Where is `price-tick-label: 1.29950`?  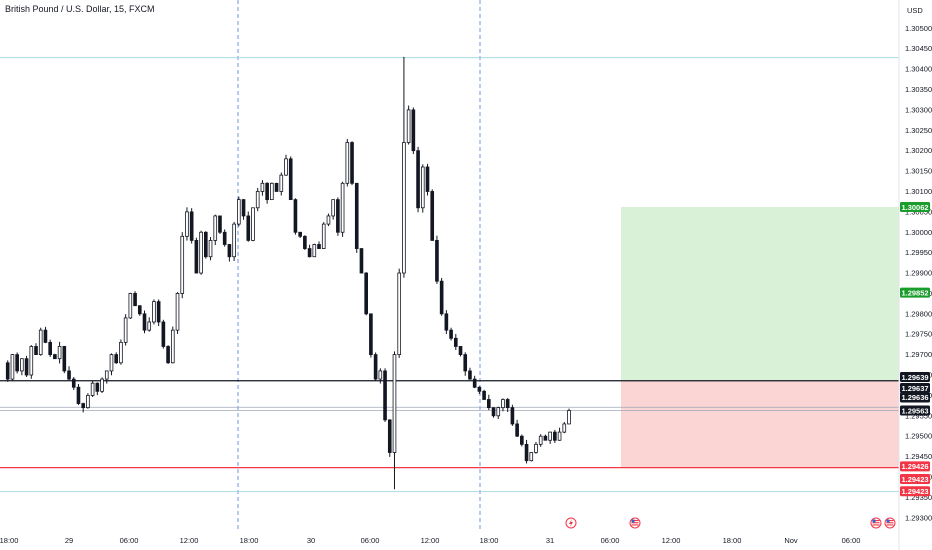 price-tick-label: 1.29950 is located at coordinates (918, 252).